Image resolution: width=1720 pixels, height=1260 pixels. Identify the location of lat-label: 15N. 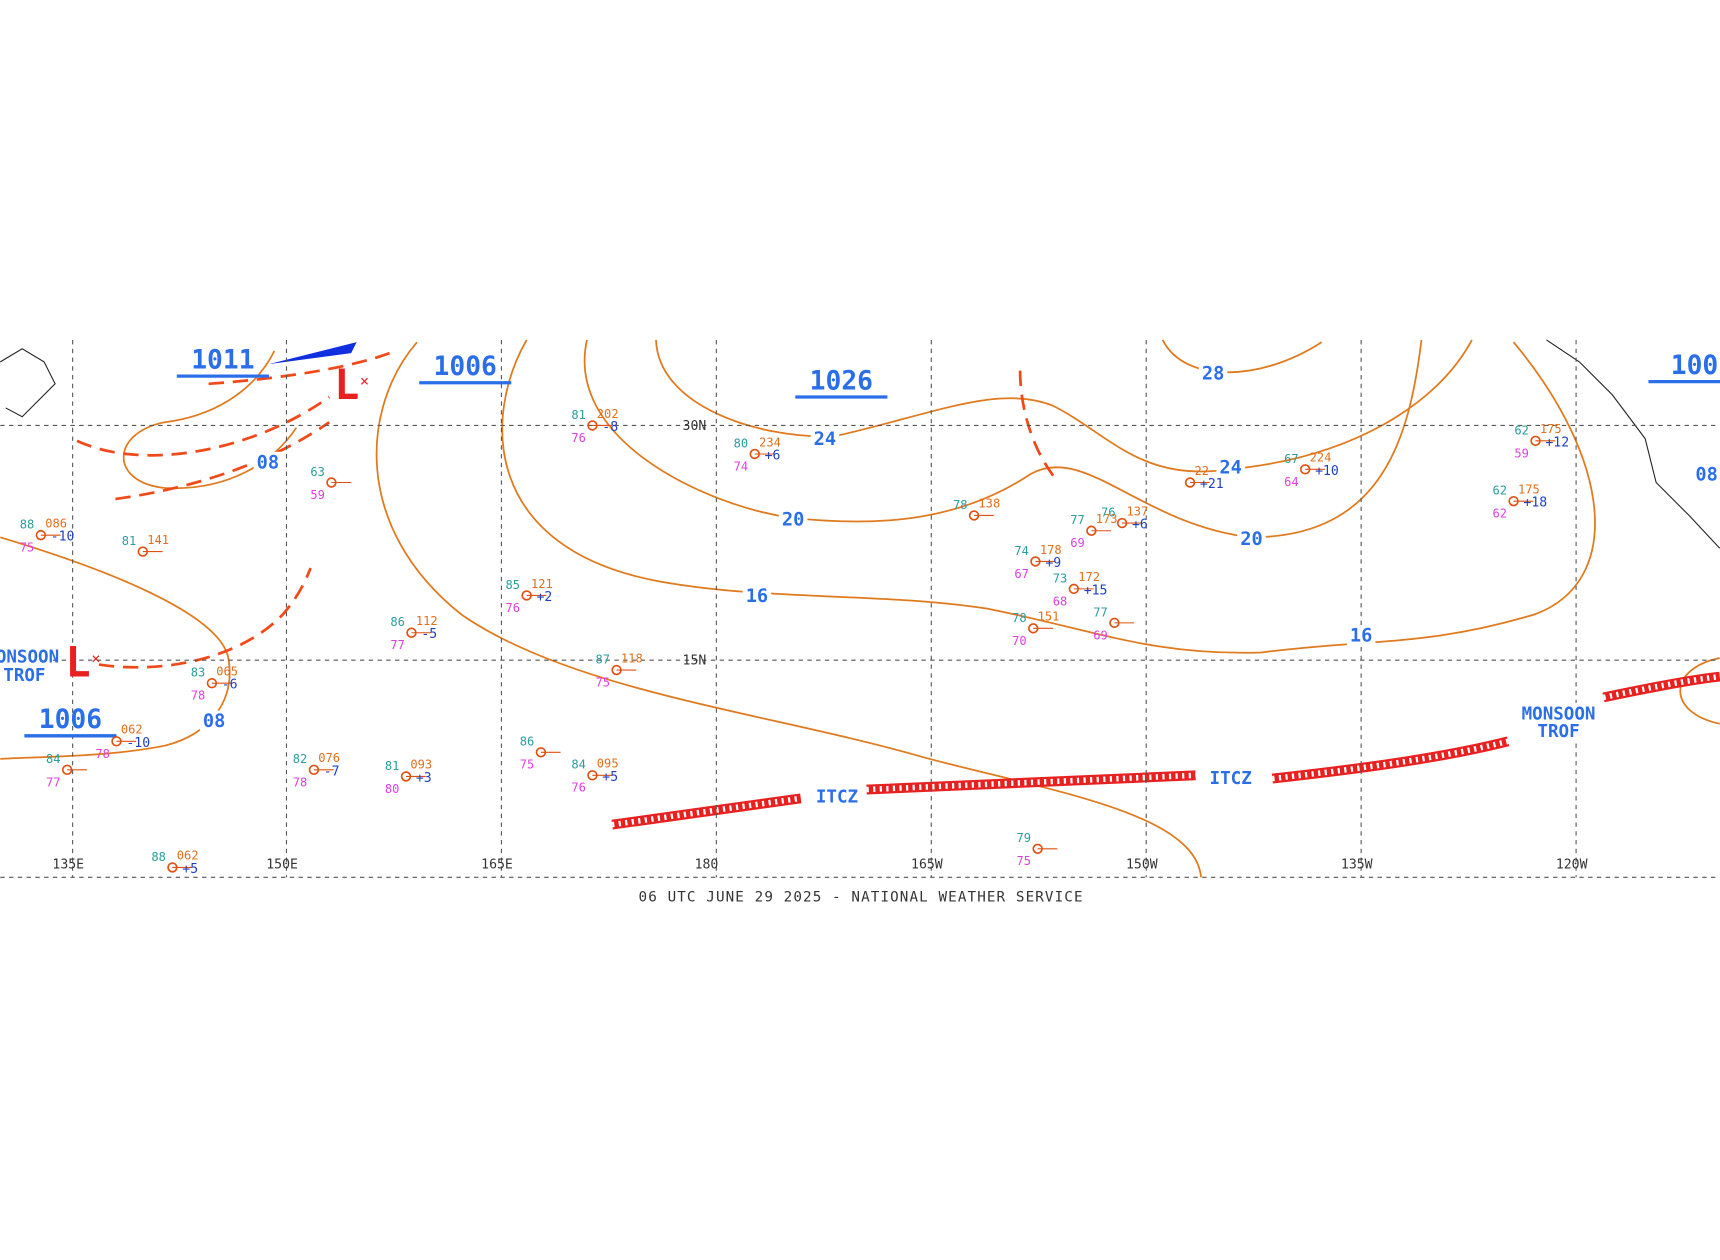
(695, 661).